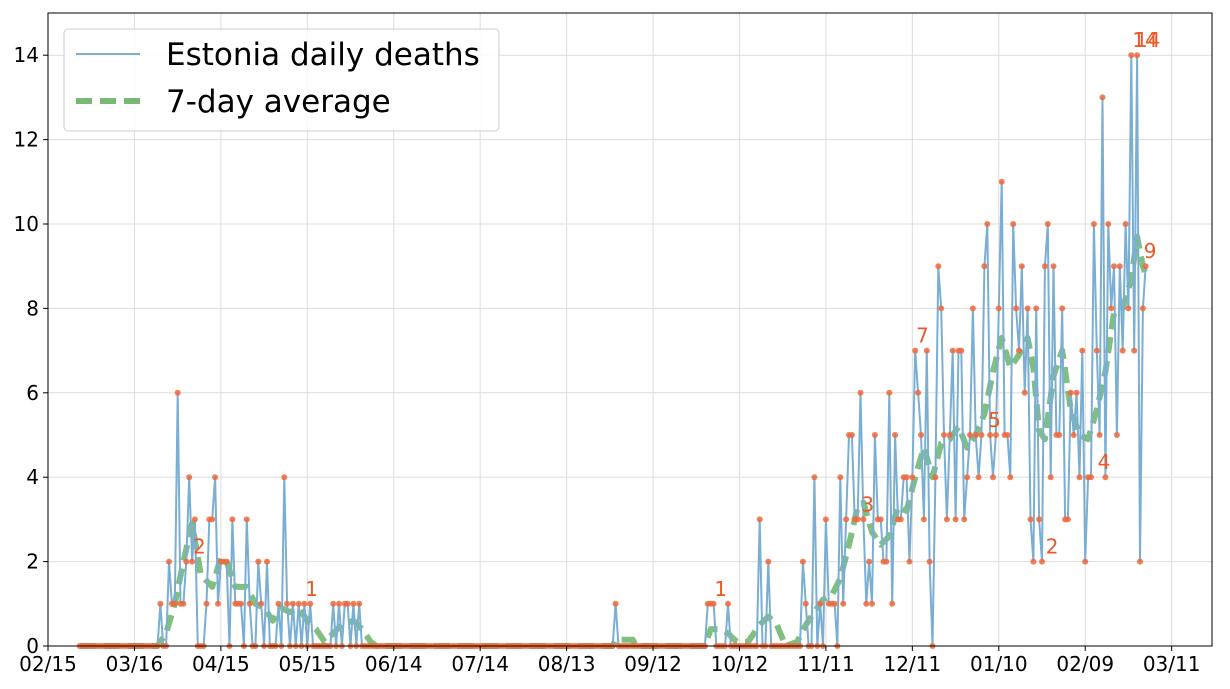 The height and width of the screenshot is (689, 1230). Describe the element at coordinates (32, 393) in the screenshot. I see `y-tick-label: 6` at that location.